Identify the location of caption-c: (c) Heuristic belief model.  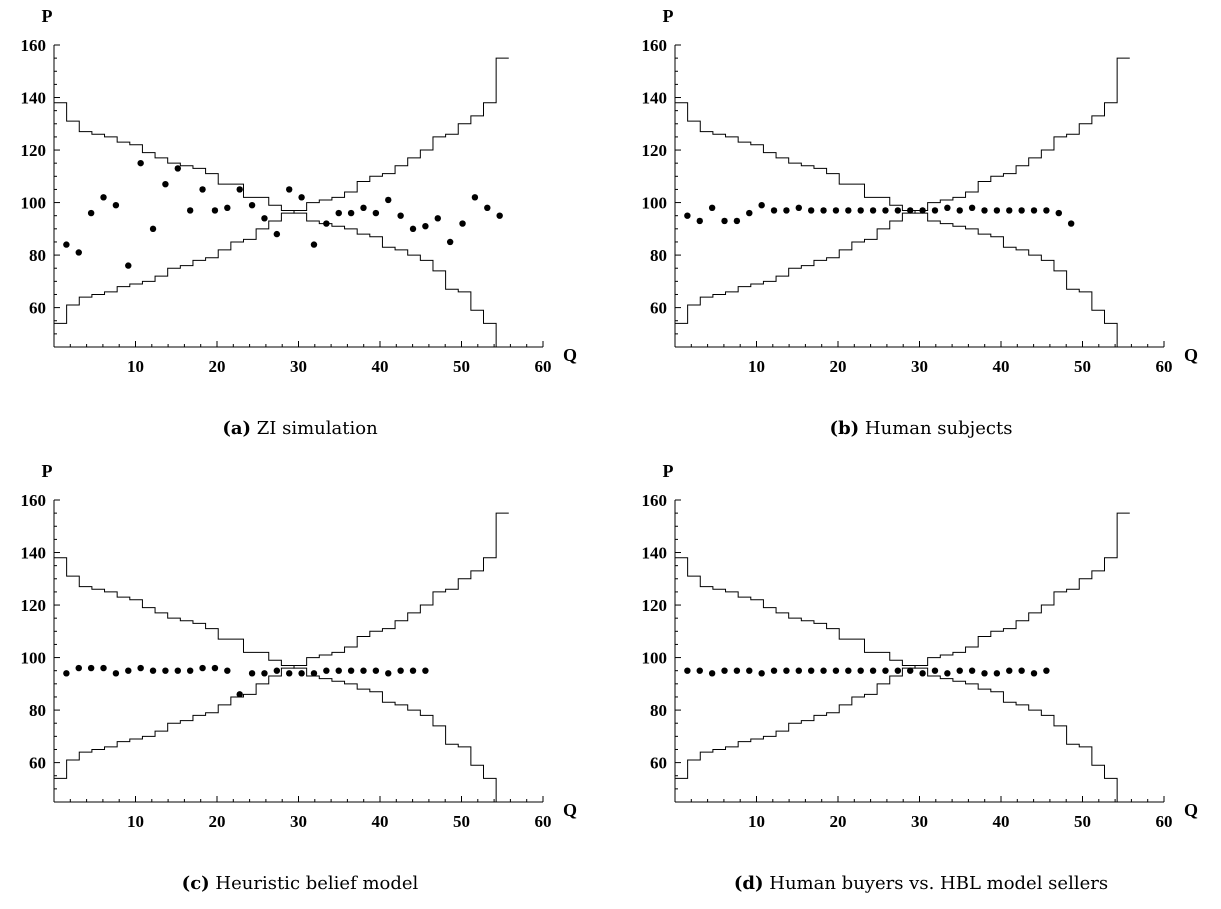
(300, 883).